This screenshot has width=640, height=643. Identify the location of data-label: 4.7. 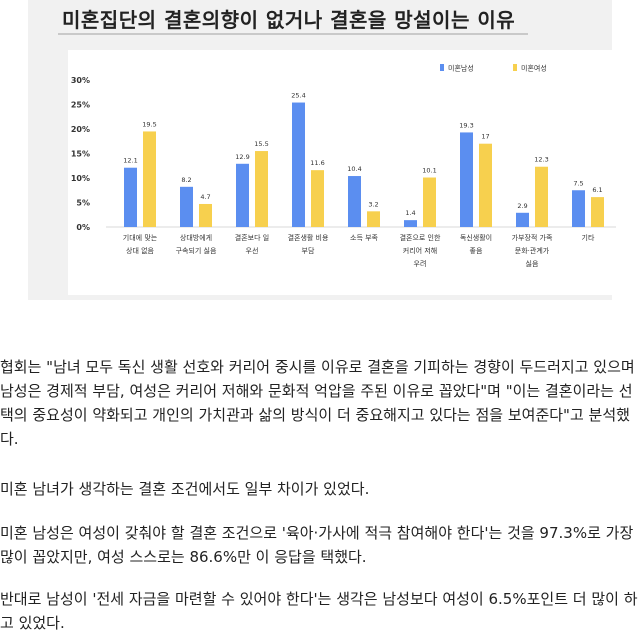
(205, 197).